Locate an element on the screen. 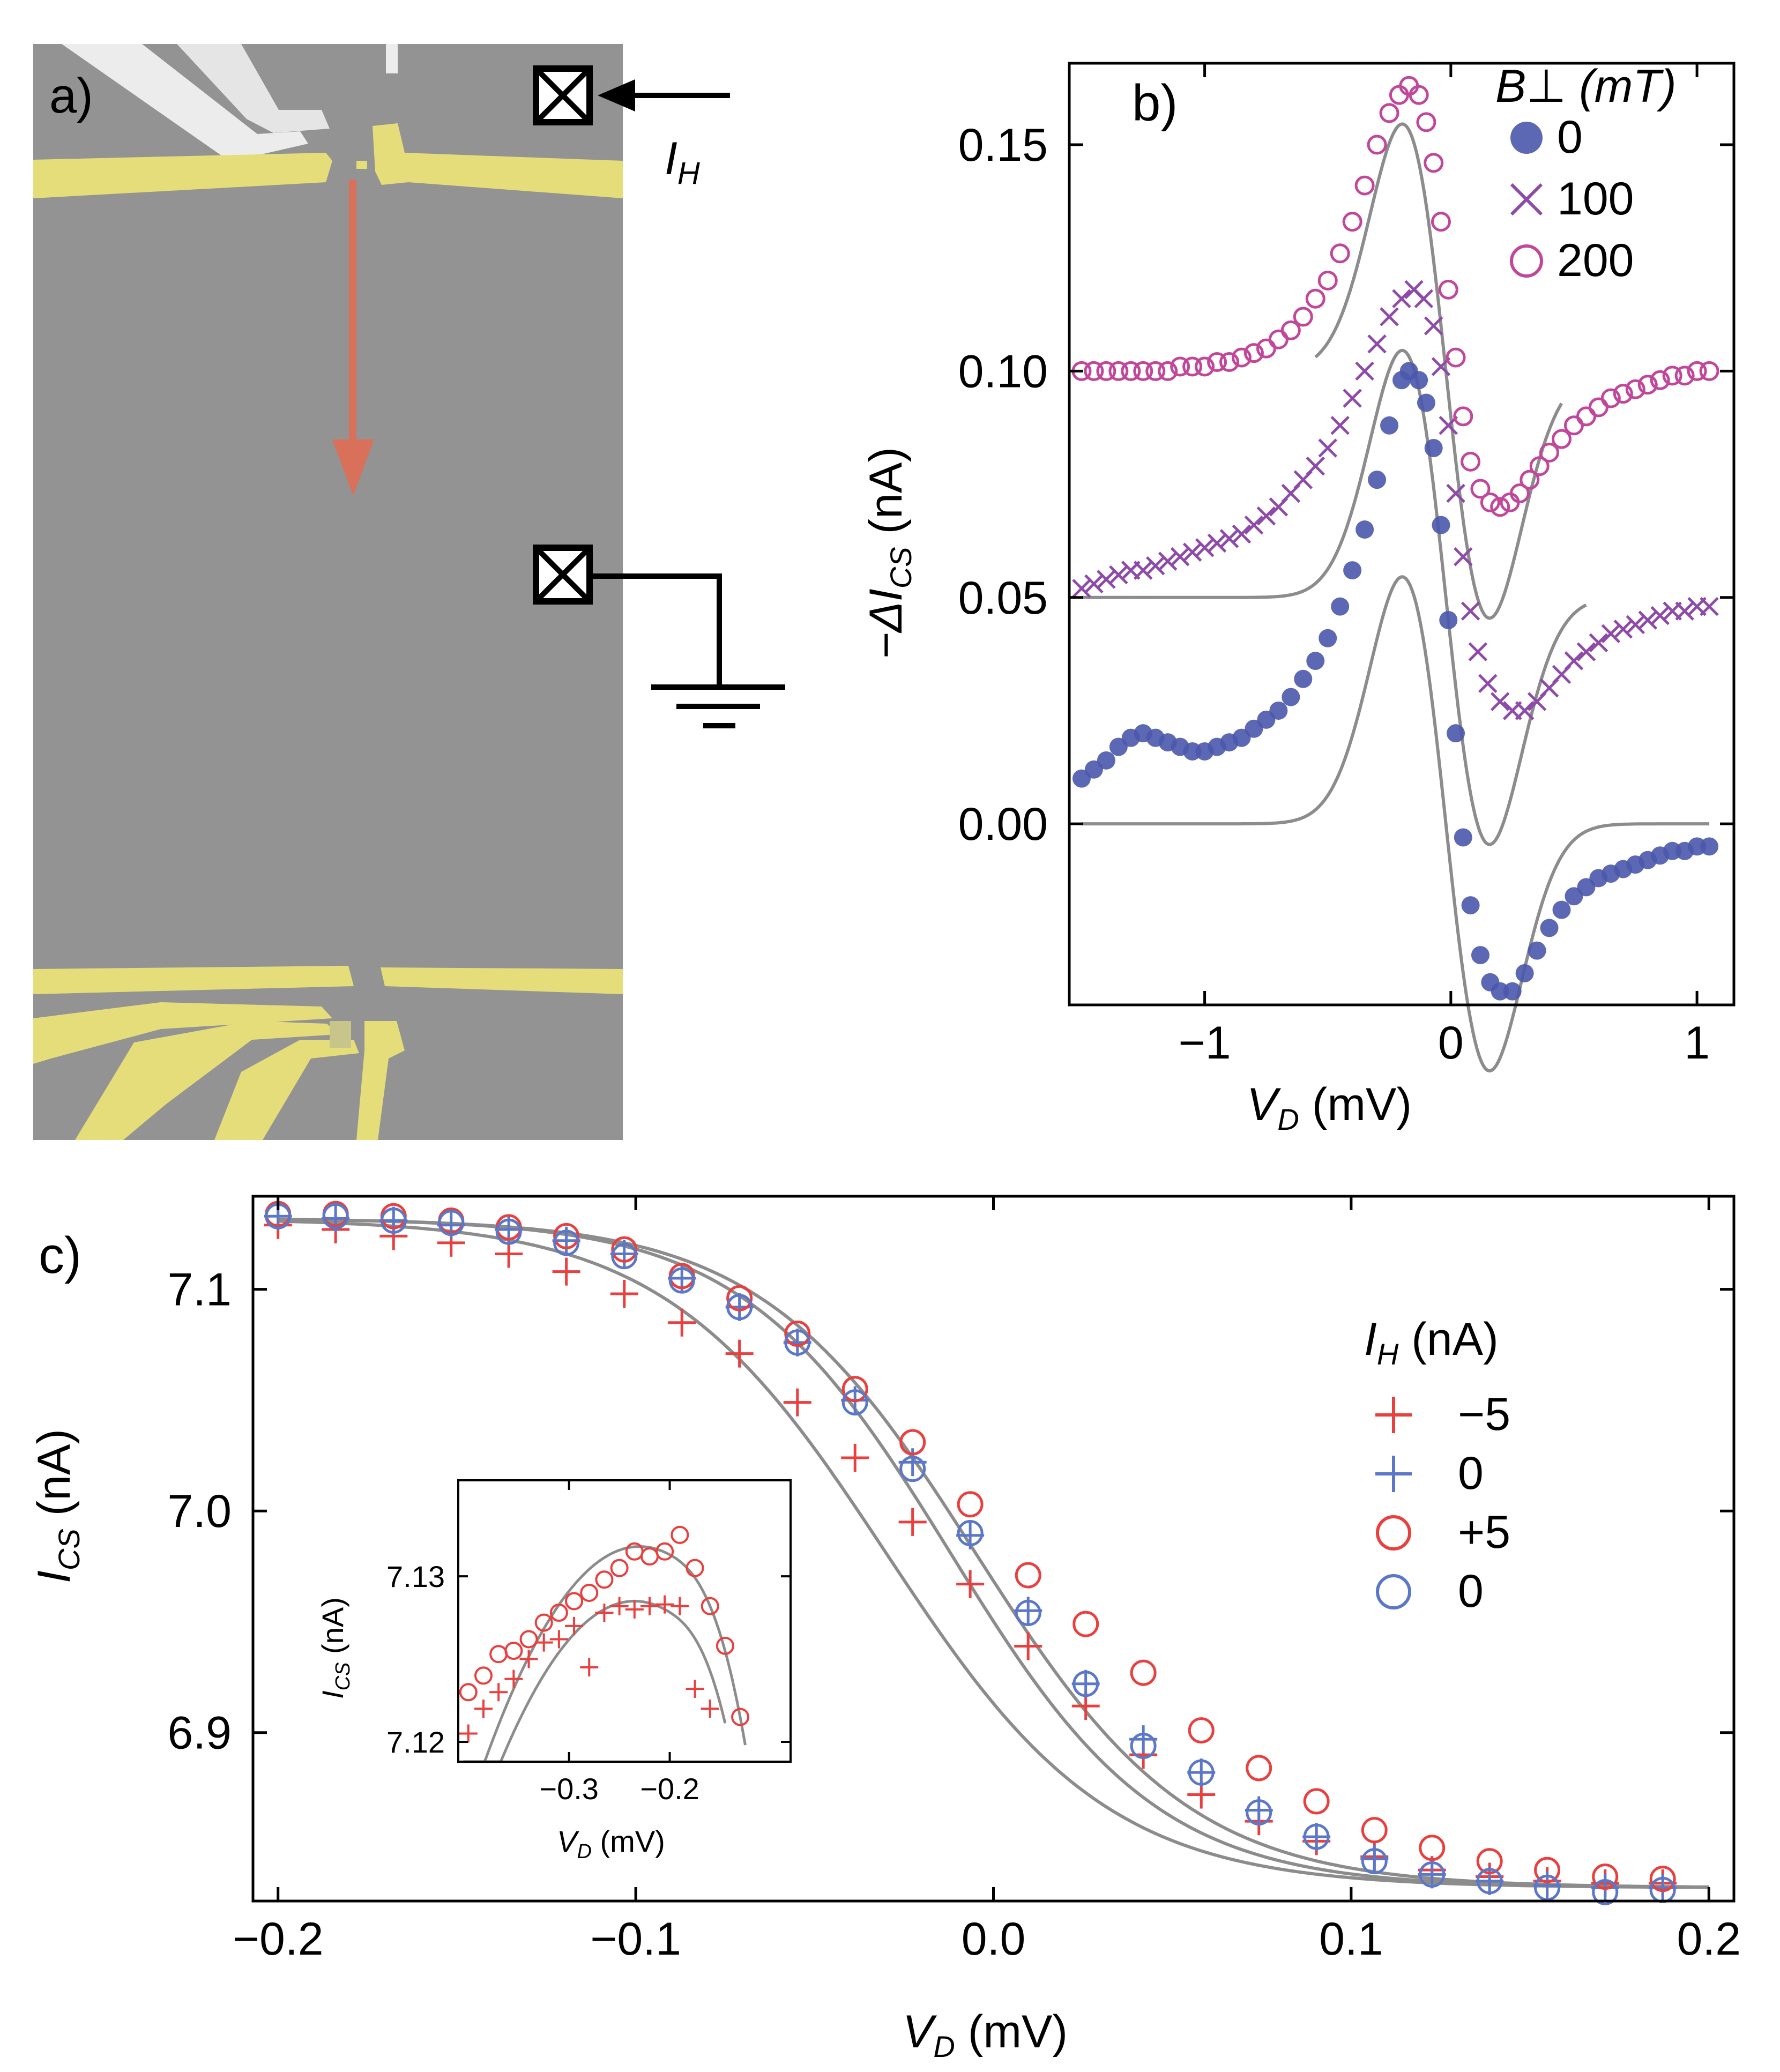 The height and width of the screenshot is (2072, 1780). panel-a-label: a) is located at coordinates (71, 96).